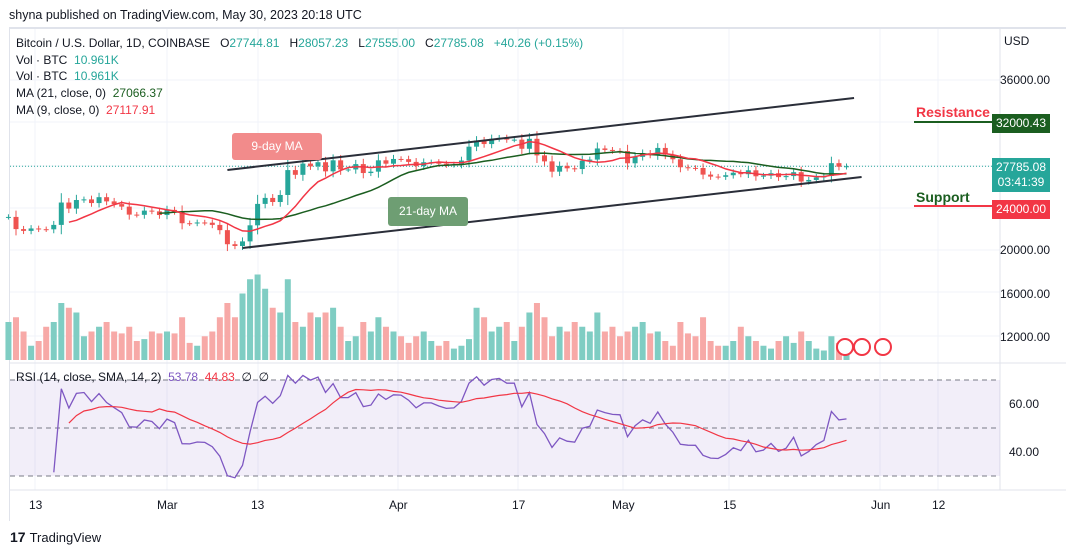  What do you see at coordinates (457, 419) in the screenshot?
I see `rsi-sma-line` at bounding box center [457, 419].